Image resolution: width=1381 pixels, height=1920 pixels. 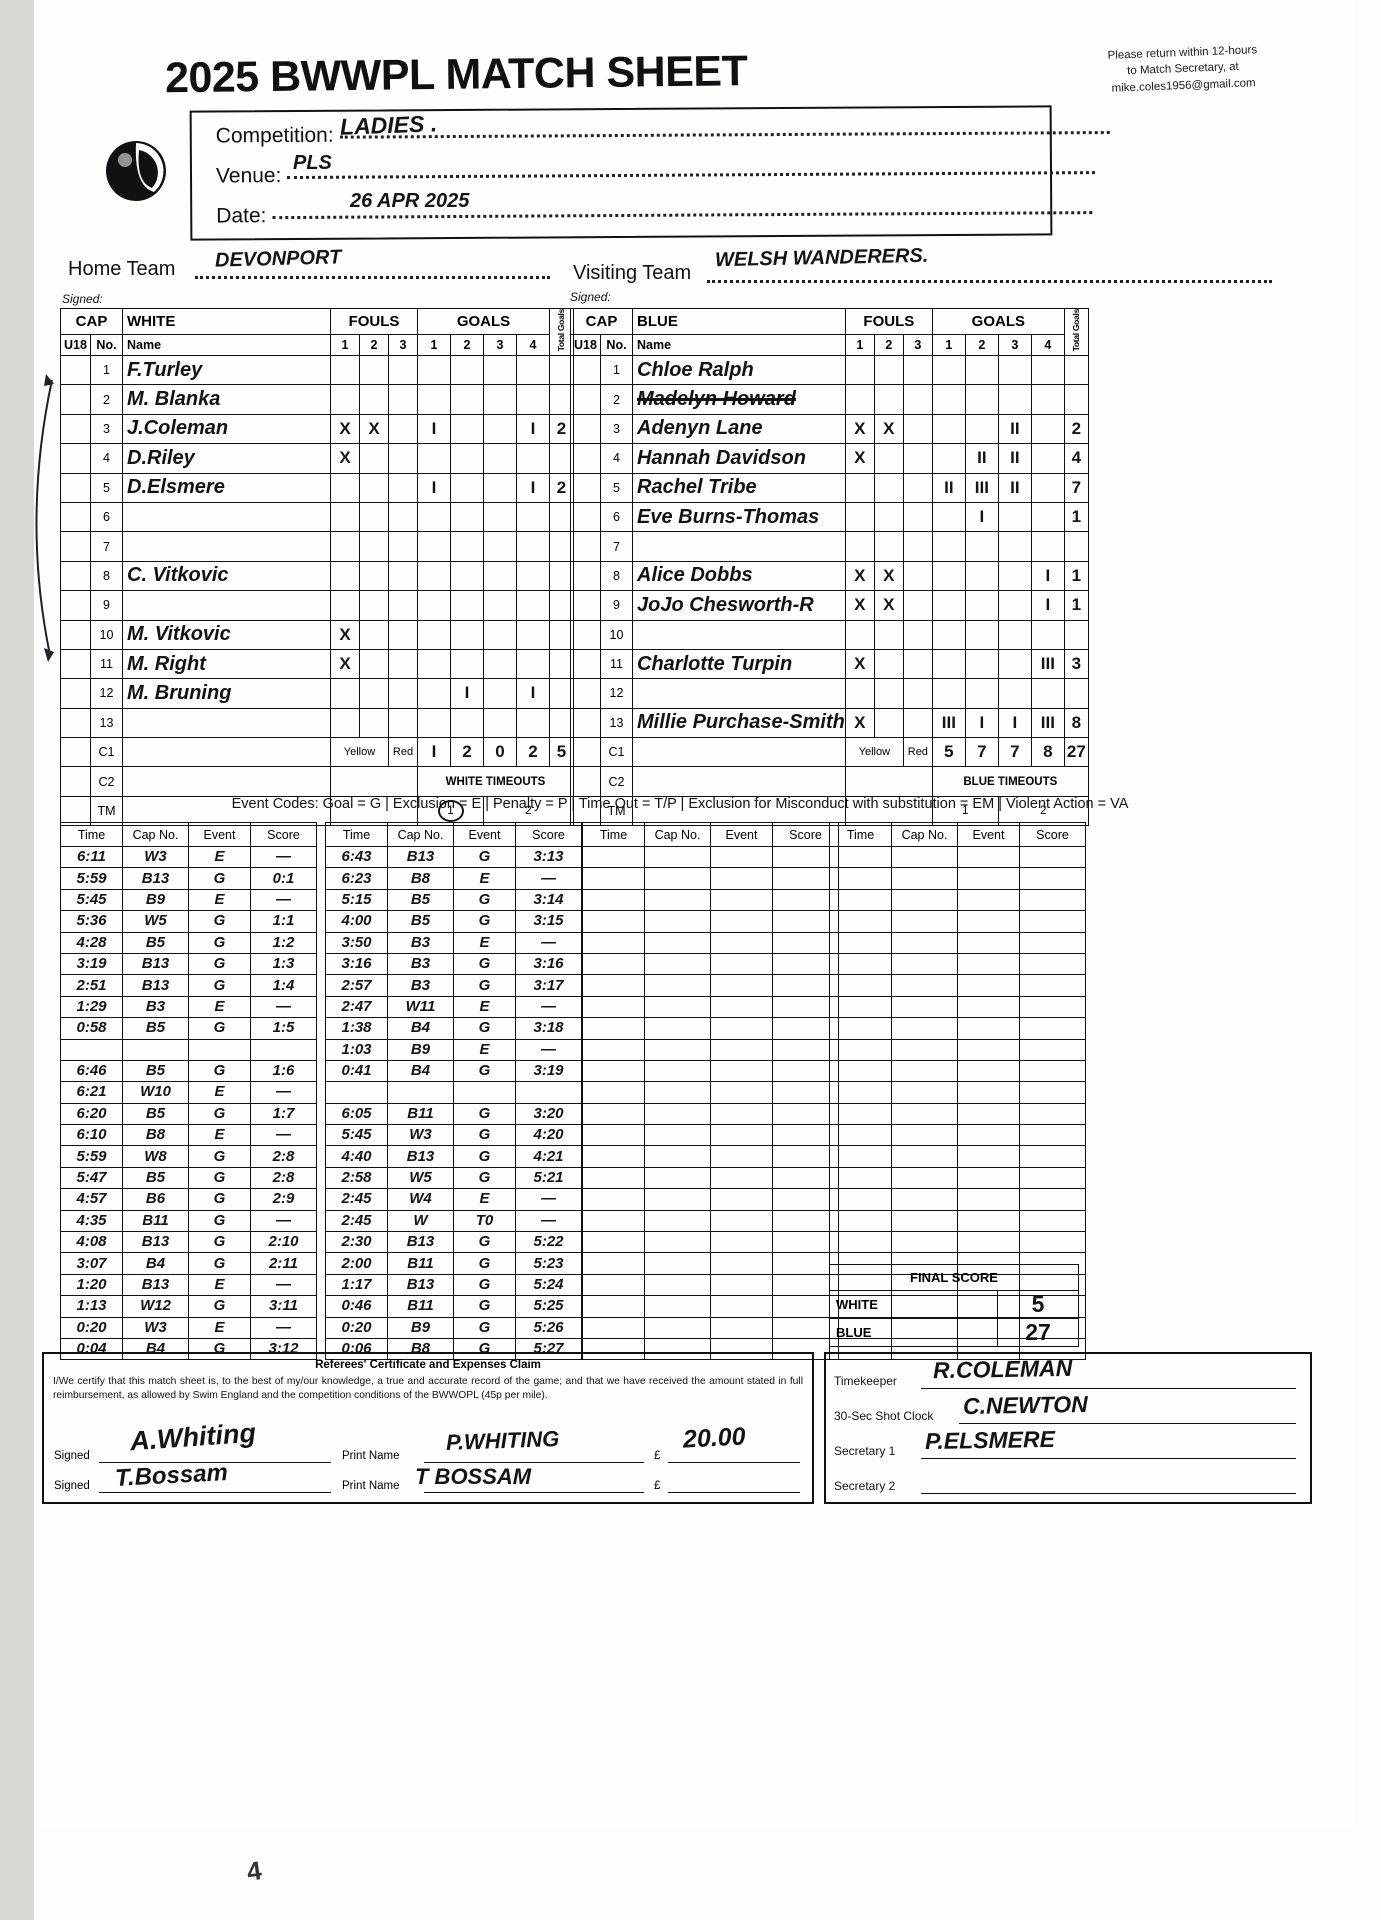 What do you see at coordinates (219, 1285) in the screenshot?
I see `event-type-cell: E` at bounding box center [219, 1285].